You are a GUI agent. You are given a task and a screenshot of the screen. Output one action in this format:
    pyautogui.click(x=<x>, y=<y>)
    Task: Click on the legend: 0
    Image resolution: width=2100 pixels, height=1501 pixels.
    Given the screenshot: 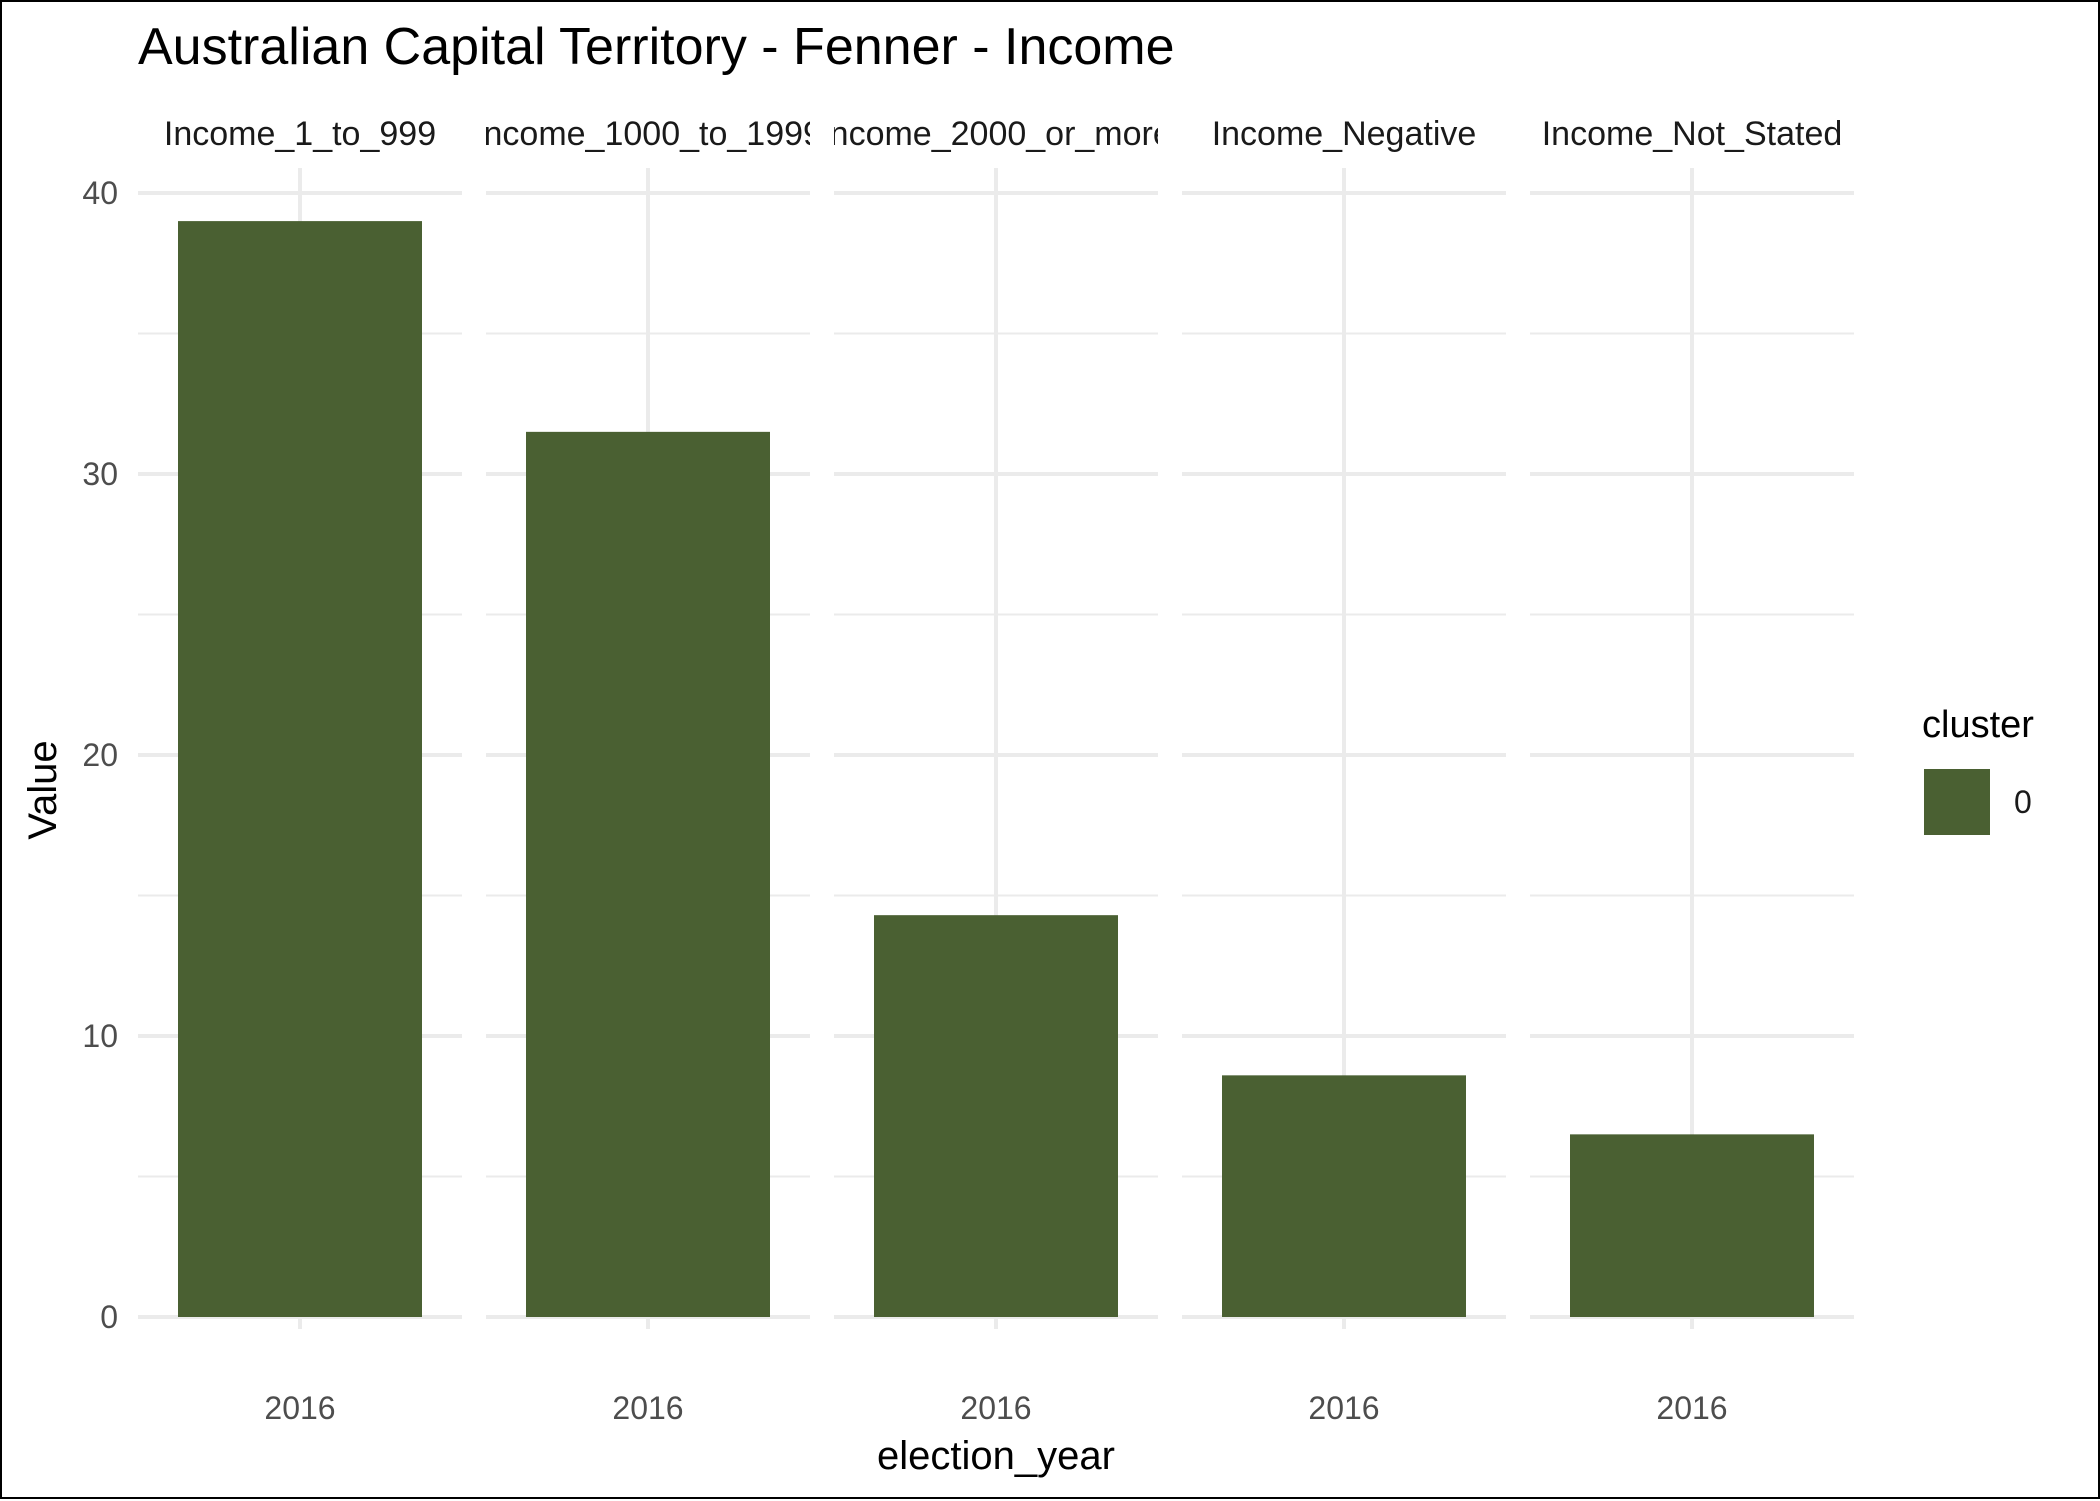 What is the action you would take?
    pyautogui.click(x=1978, y=802)
    